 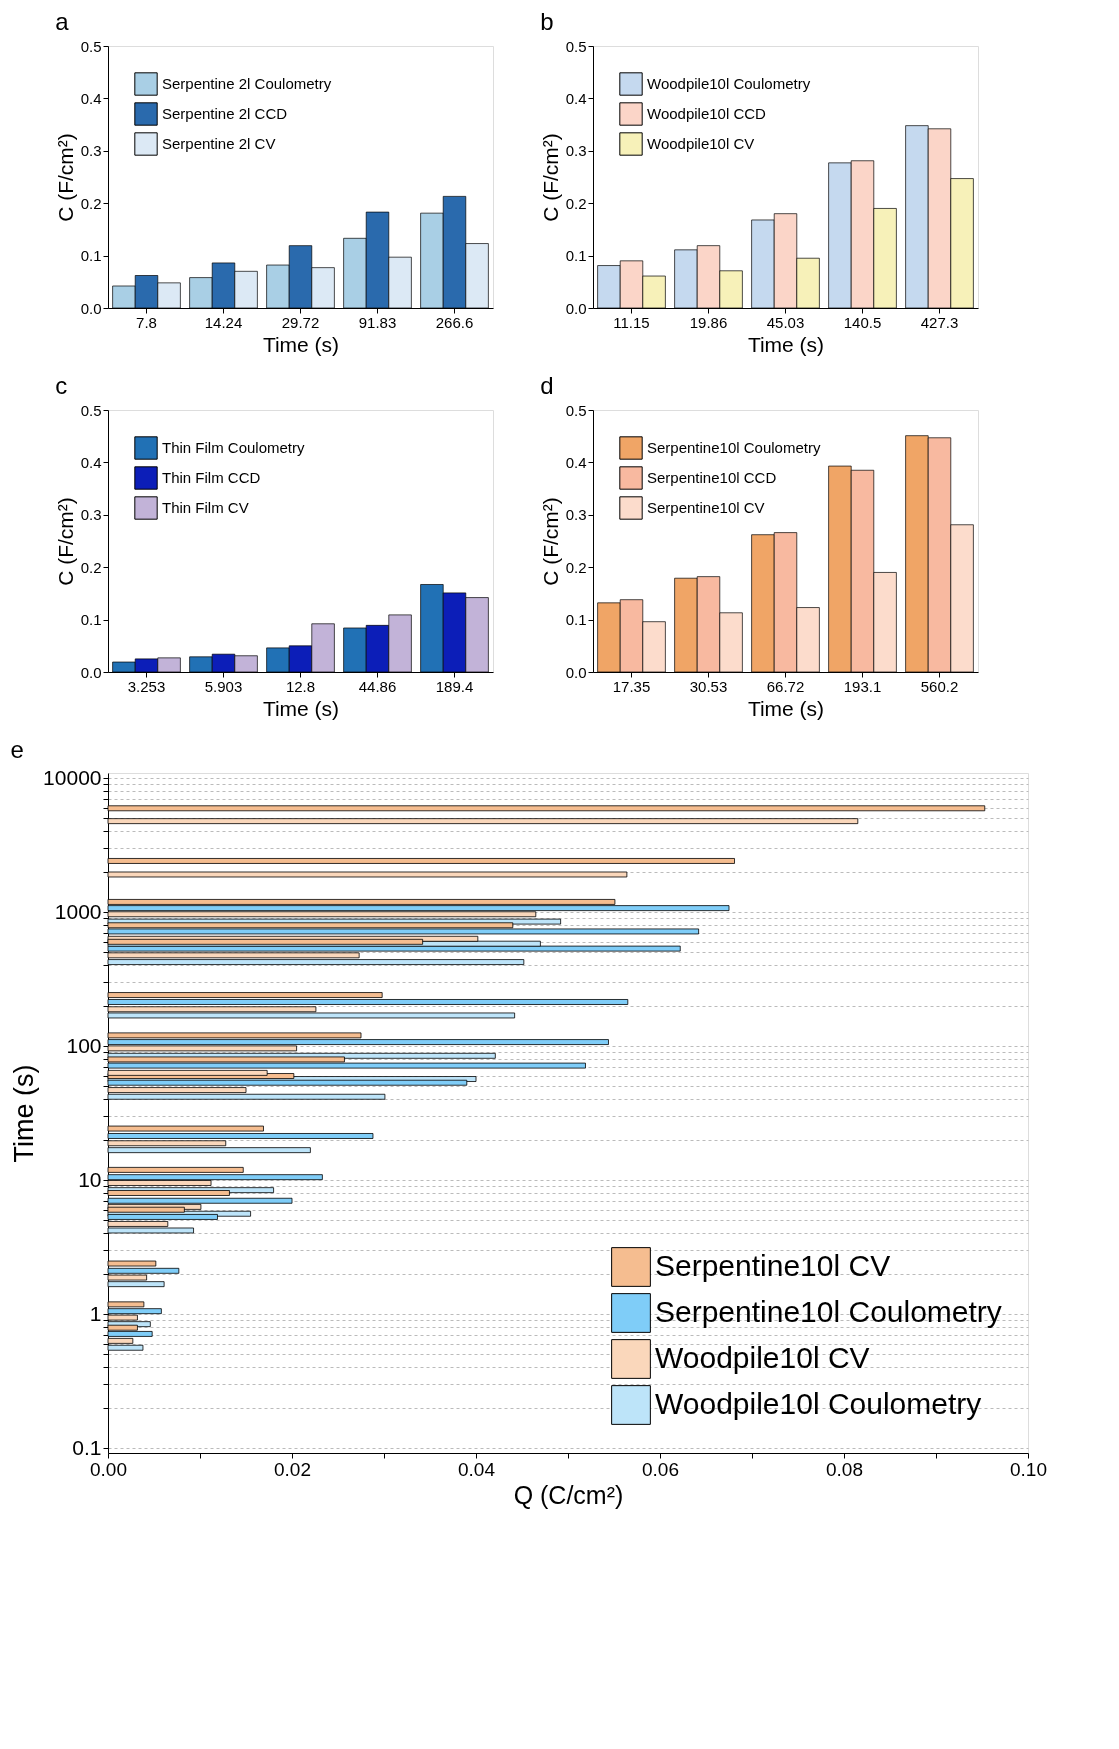 What do you see at coordinates (61, 385) in the screenshot?
I see `chart-title: c` at bounding box center [61, 385].